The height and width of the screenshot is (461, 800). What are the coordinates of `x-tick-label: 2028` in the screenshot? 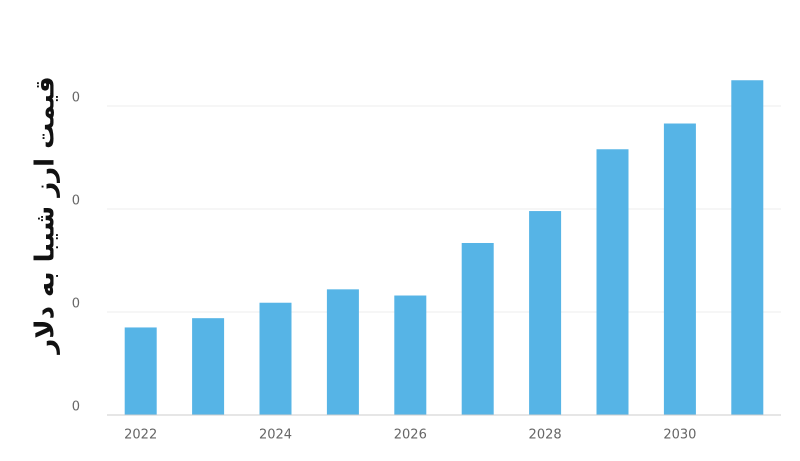 It's located at (545, 435).